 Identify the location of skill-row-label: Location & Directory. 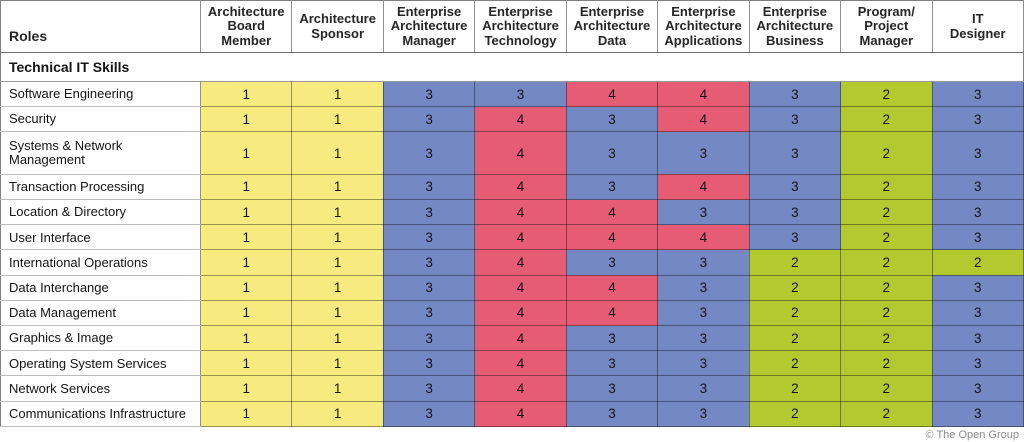
(100, 212).